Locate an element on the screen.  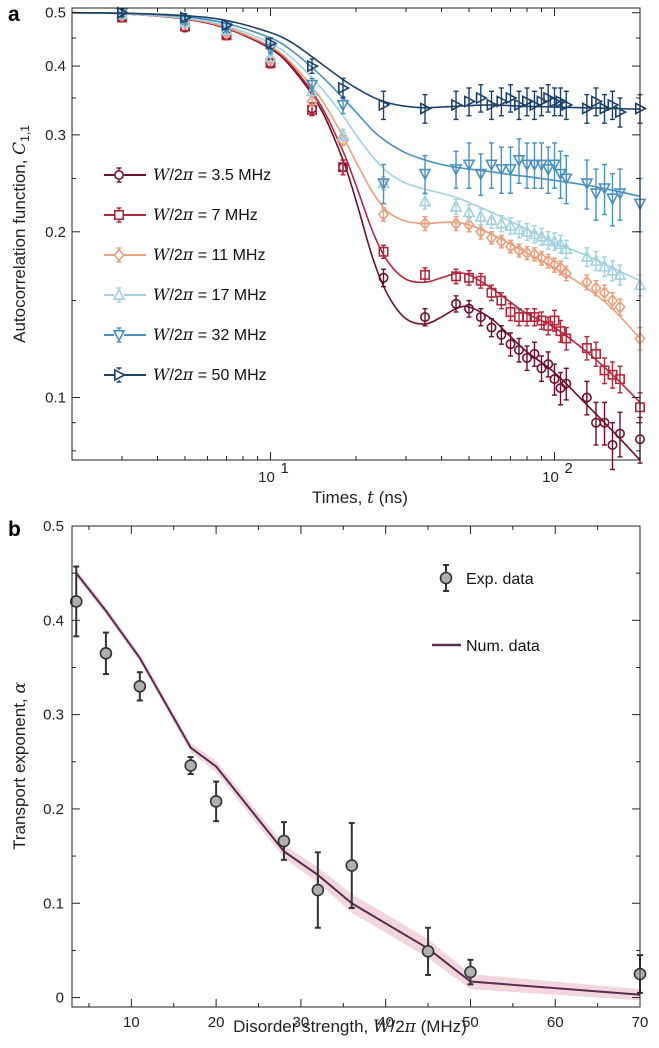
xlabel-var: t is located at coordinates (370, 498).